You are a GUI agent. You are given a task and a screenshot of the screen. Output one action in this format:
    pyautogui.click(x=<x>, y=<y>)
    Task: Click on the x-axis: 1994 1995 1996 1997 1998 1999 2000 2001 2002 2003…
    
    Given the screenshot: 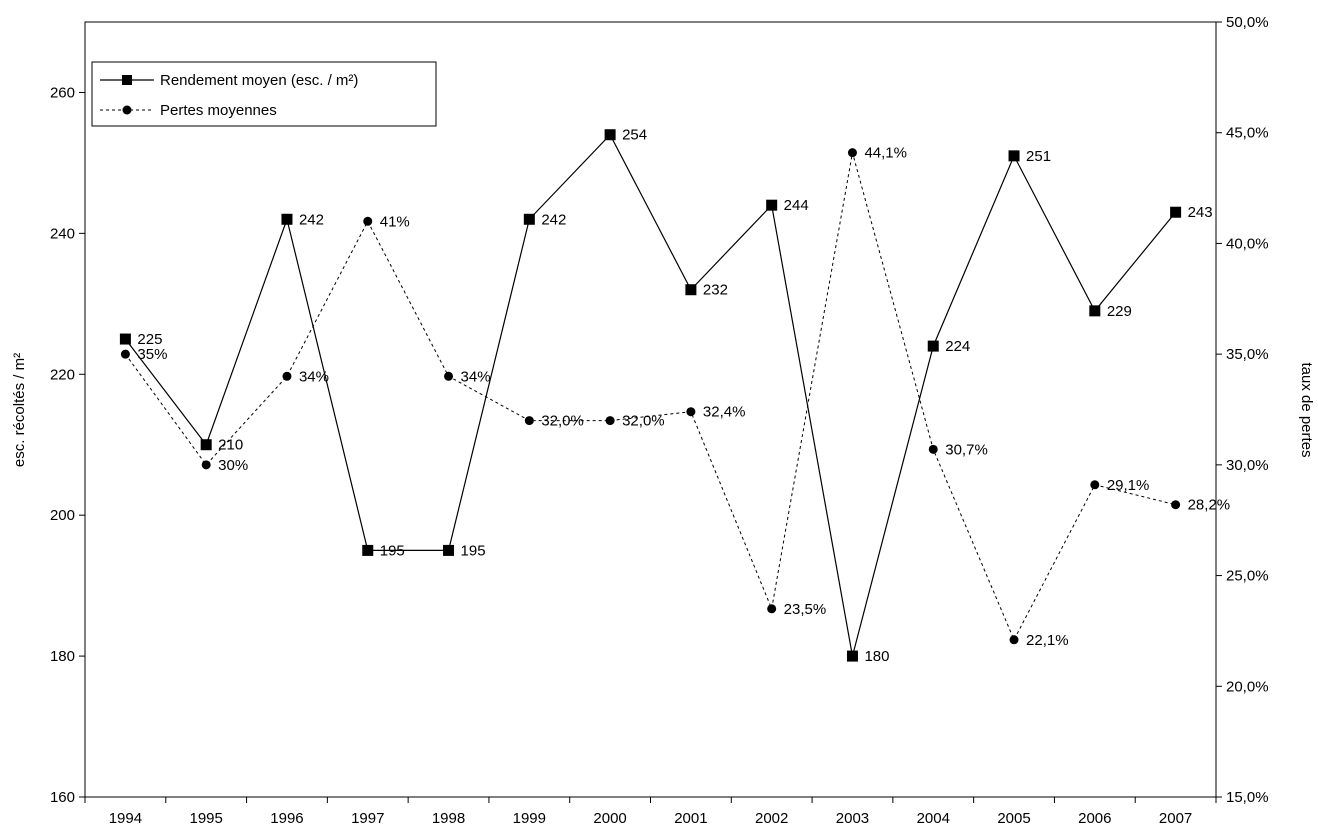 What is the action you would take?
    pyautogui.click(x=650, y=812)
    